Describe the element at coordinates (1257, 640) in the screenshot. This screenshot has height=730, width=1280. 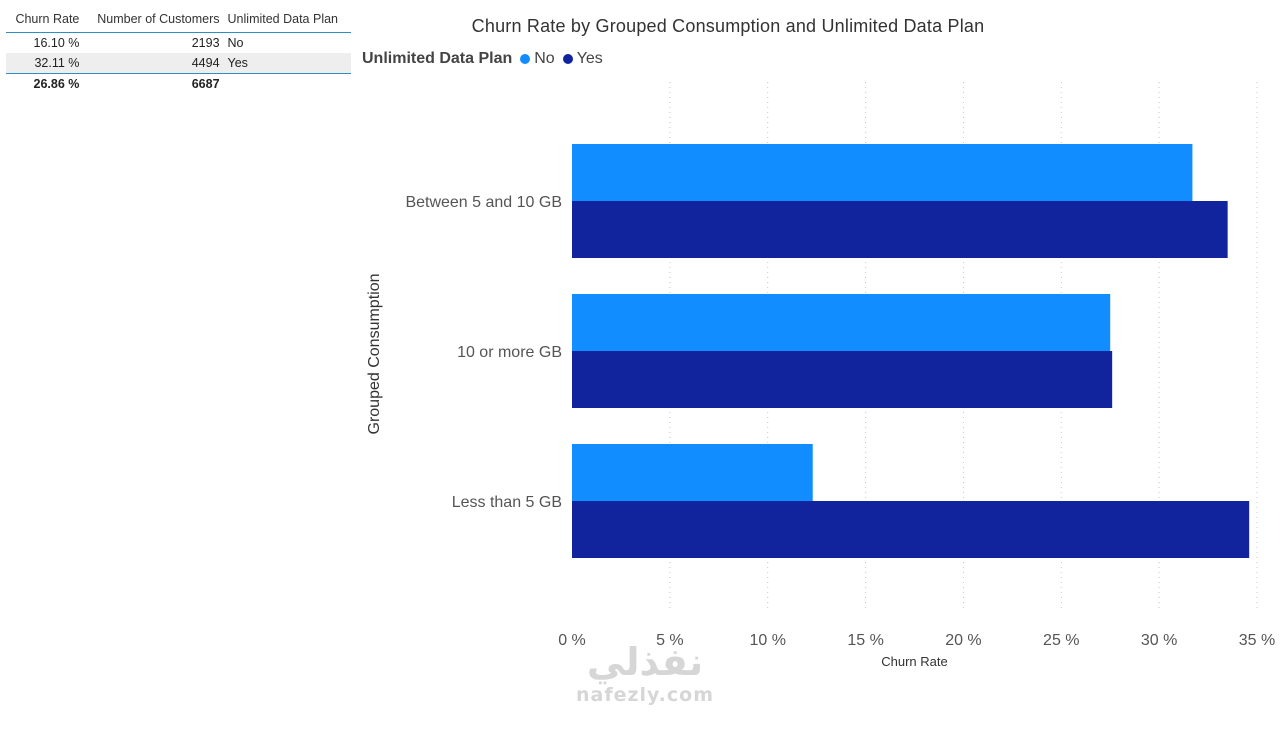
I see `x-tick-label: 35 %` at that location.